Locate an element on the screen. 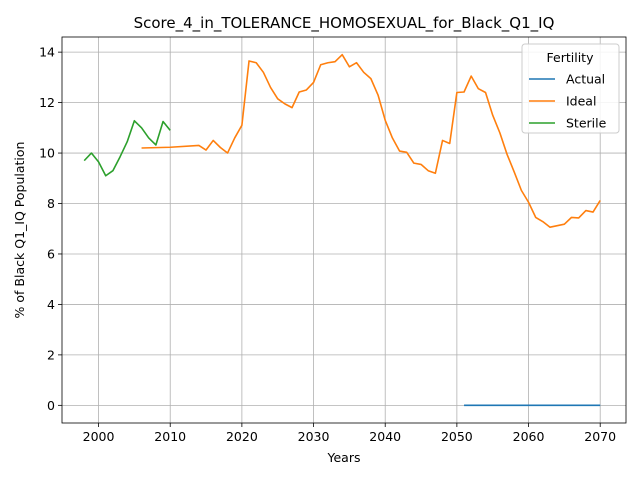 The image size is (640, 480). y-tick-label: 14 is located at coordinates (47, 52).